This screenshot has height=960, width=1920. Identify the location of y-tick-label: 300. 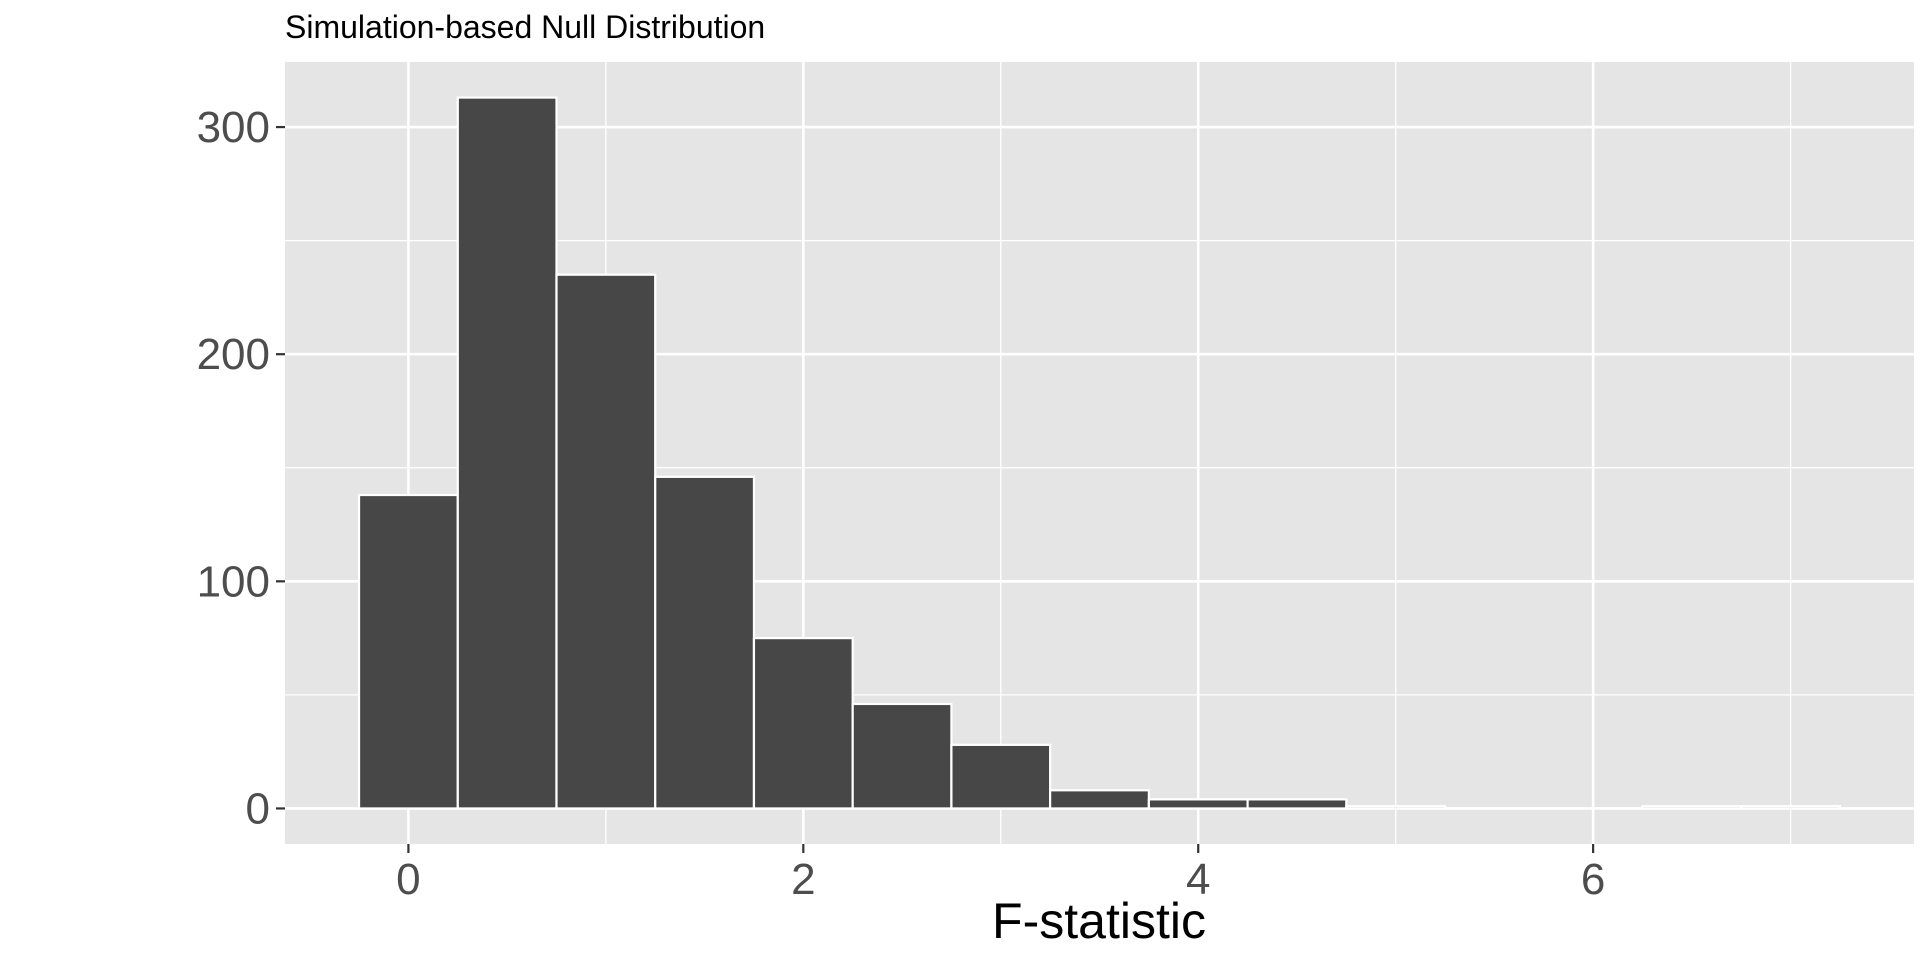
(233, 127).